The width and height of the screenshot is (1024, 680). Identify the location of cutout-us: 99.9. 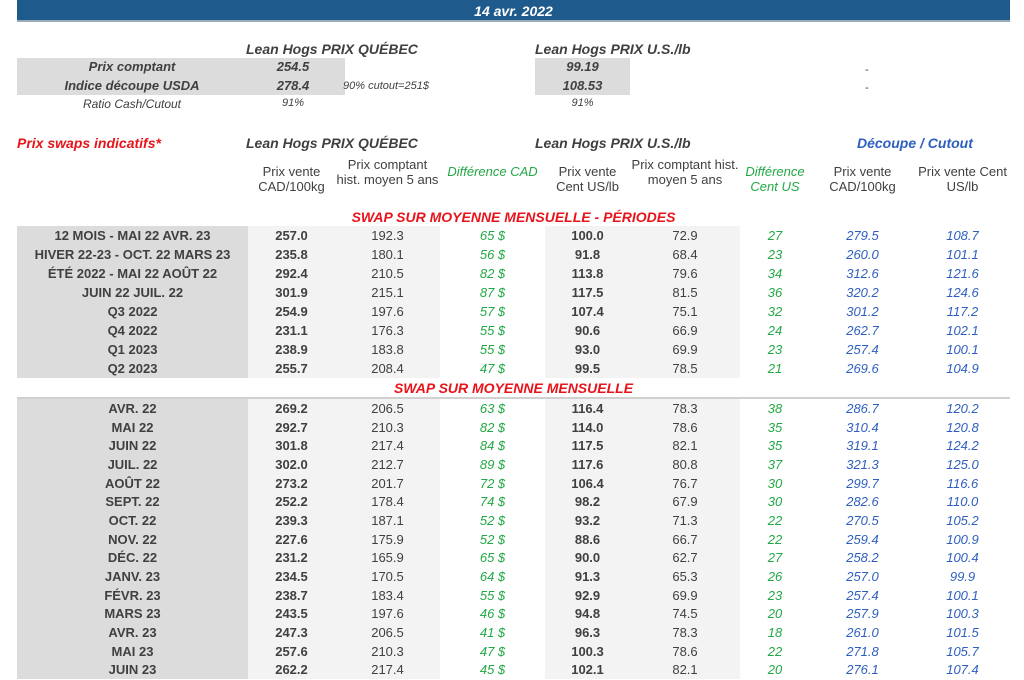
(962, 577).